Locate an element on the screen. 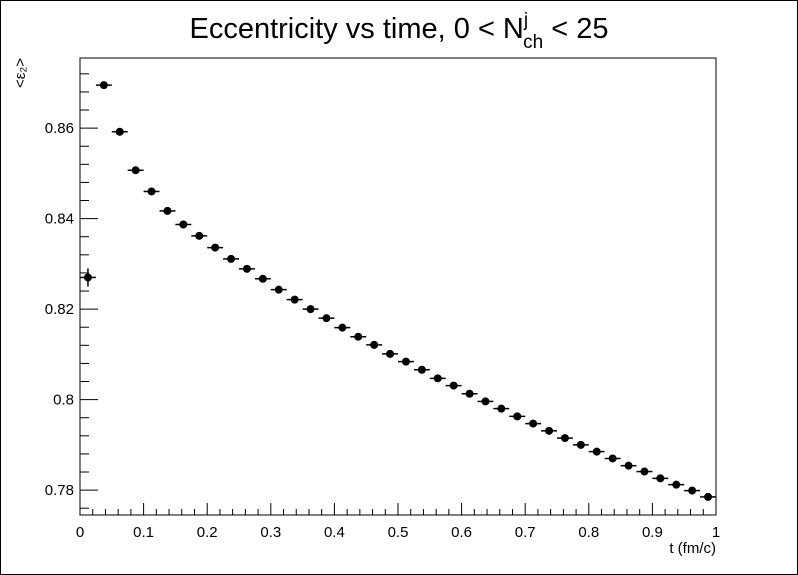  y-tick-label: 0.78 is located at coordinates (59, 490).